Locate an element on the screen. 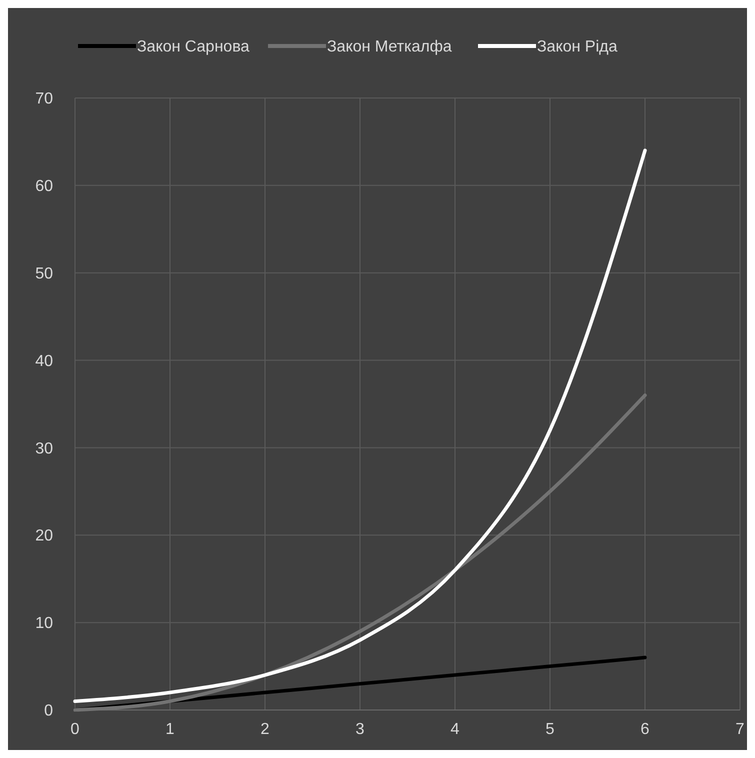 This screenshot has width=755, height=758. y-tick-label: 10 is located at coordinates (44, 623).